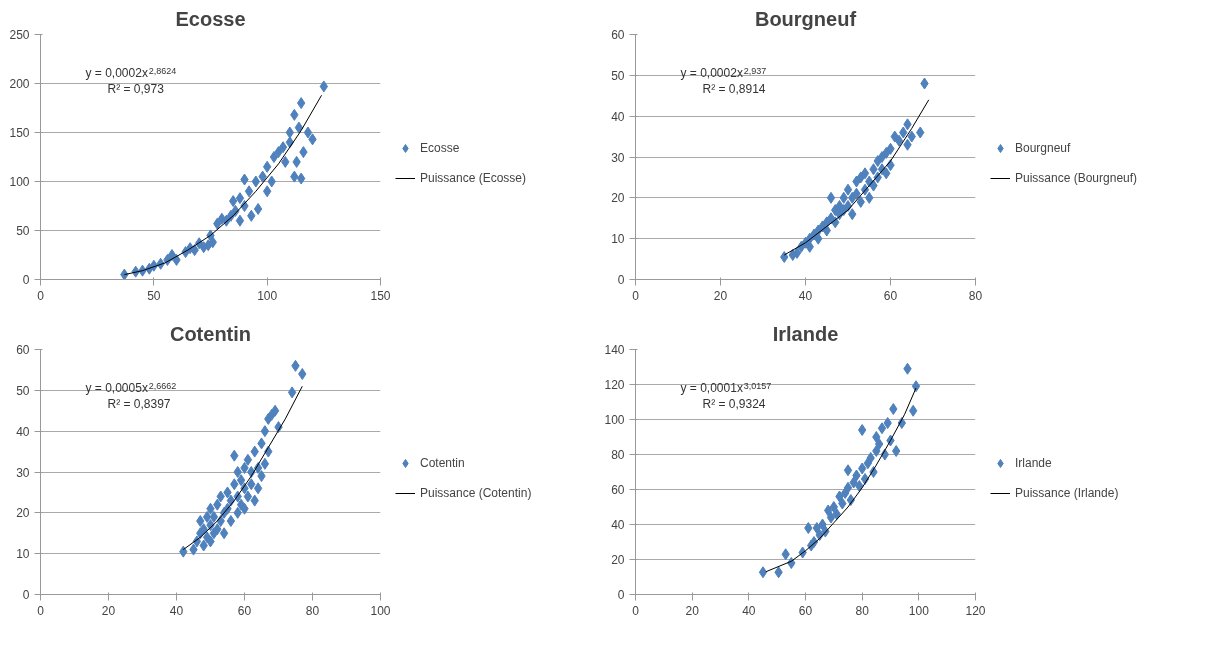 The width and height of the screenshot is (1212, 658). Describe the element at coordinates (23, 472) in the screenshot. I see `y-tick-label: 30` at that location.